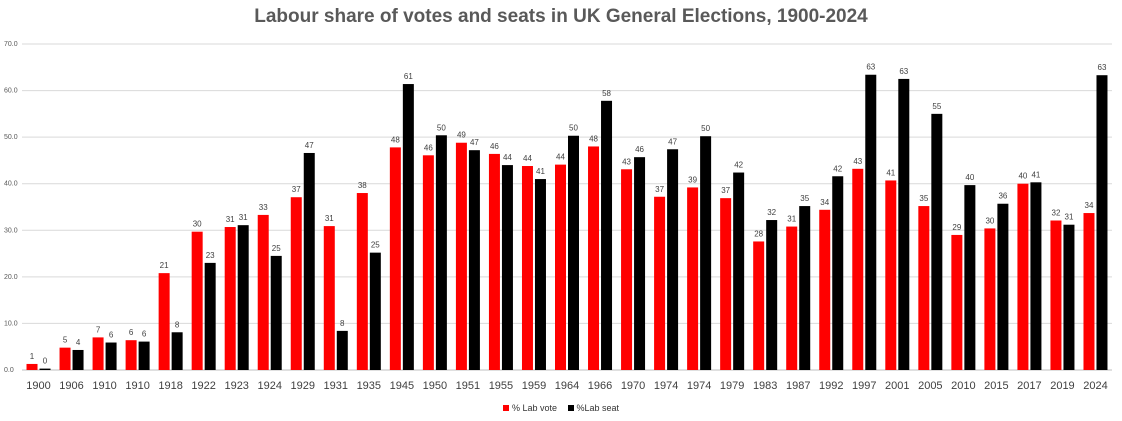  What do you see at coordinates (65, 340) in the screenshot?
I see `data-label-lab-vote: 5` at bounding box center [65, 340].